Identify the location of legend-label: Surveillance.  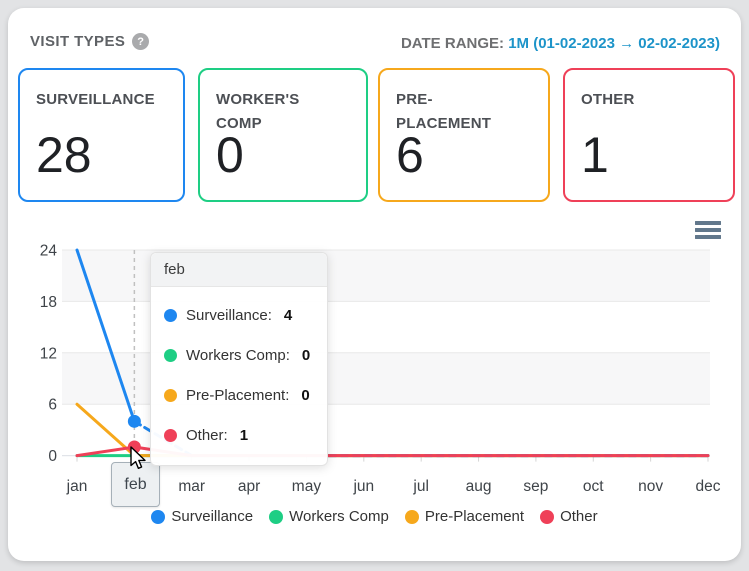
(212, 516).